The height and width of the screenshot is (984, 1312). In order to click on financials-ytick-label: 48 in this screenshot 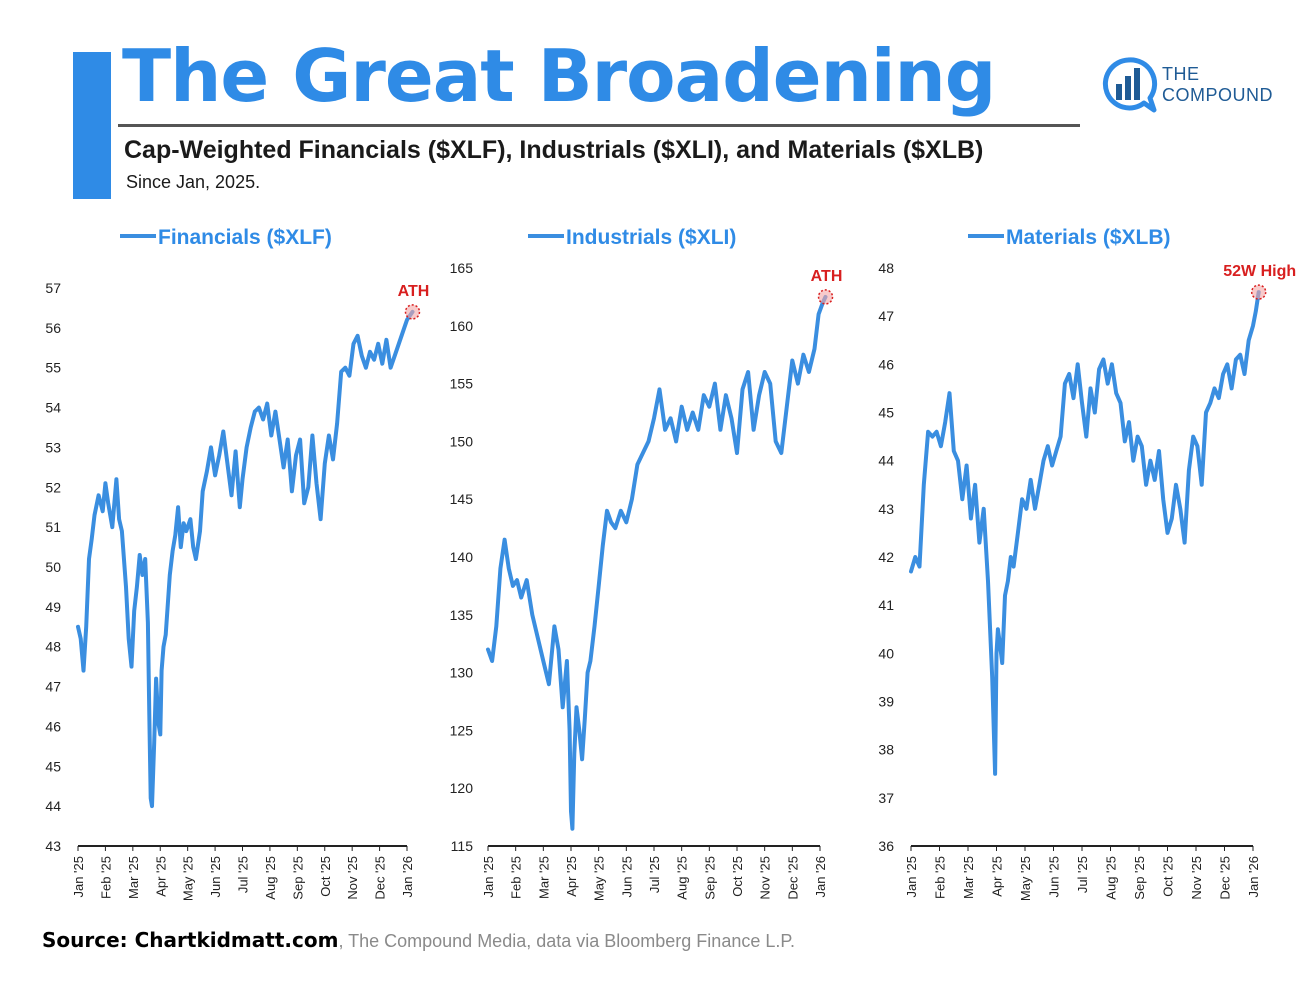, I will do `click(53, 647)`.